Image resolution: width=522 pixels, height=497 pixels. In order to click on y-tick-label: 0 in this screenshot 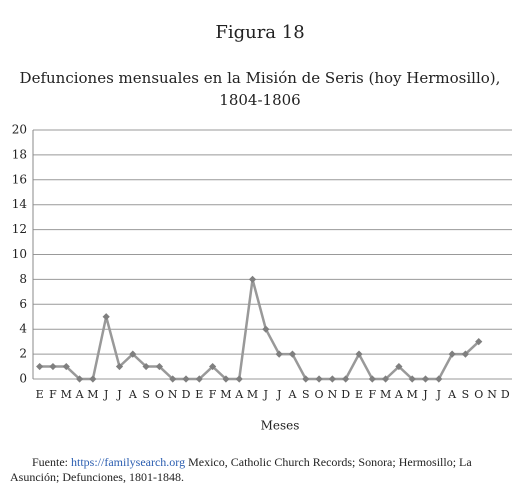, I will do `click(23, 379)`.